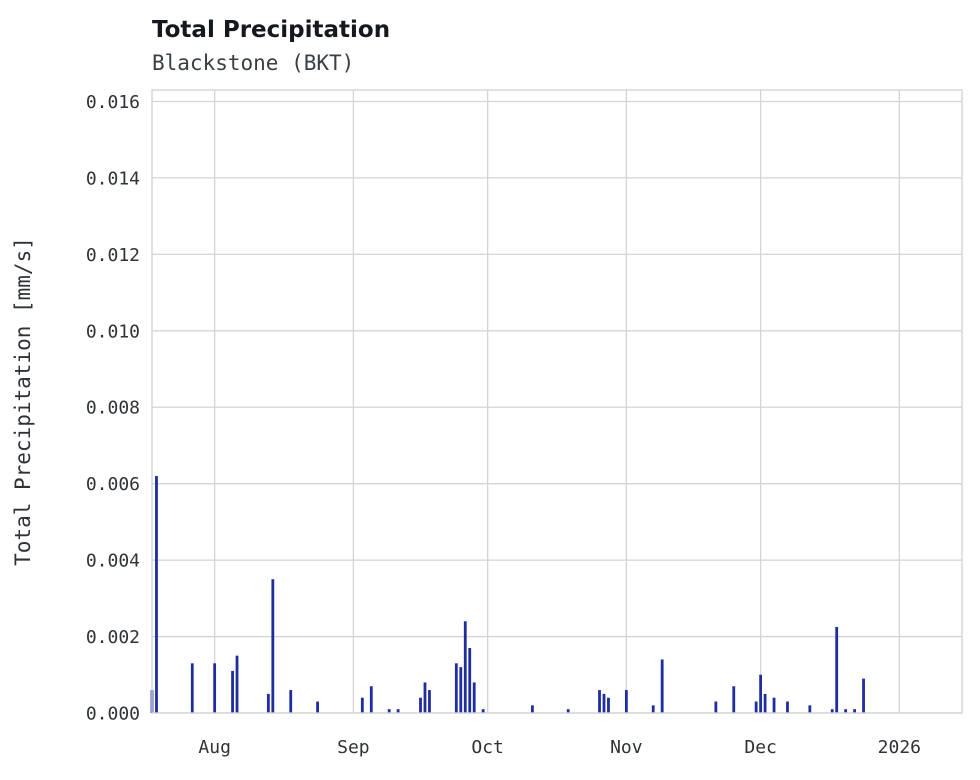 The width and height of the screenshot is (980, 780). What do you see at coordinates (214, 747) in the screenshot?
I see `x-tick-label: Aug` at bounding box center [214, 747].